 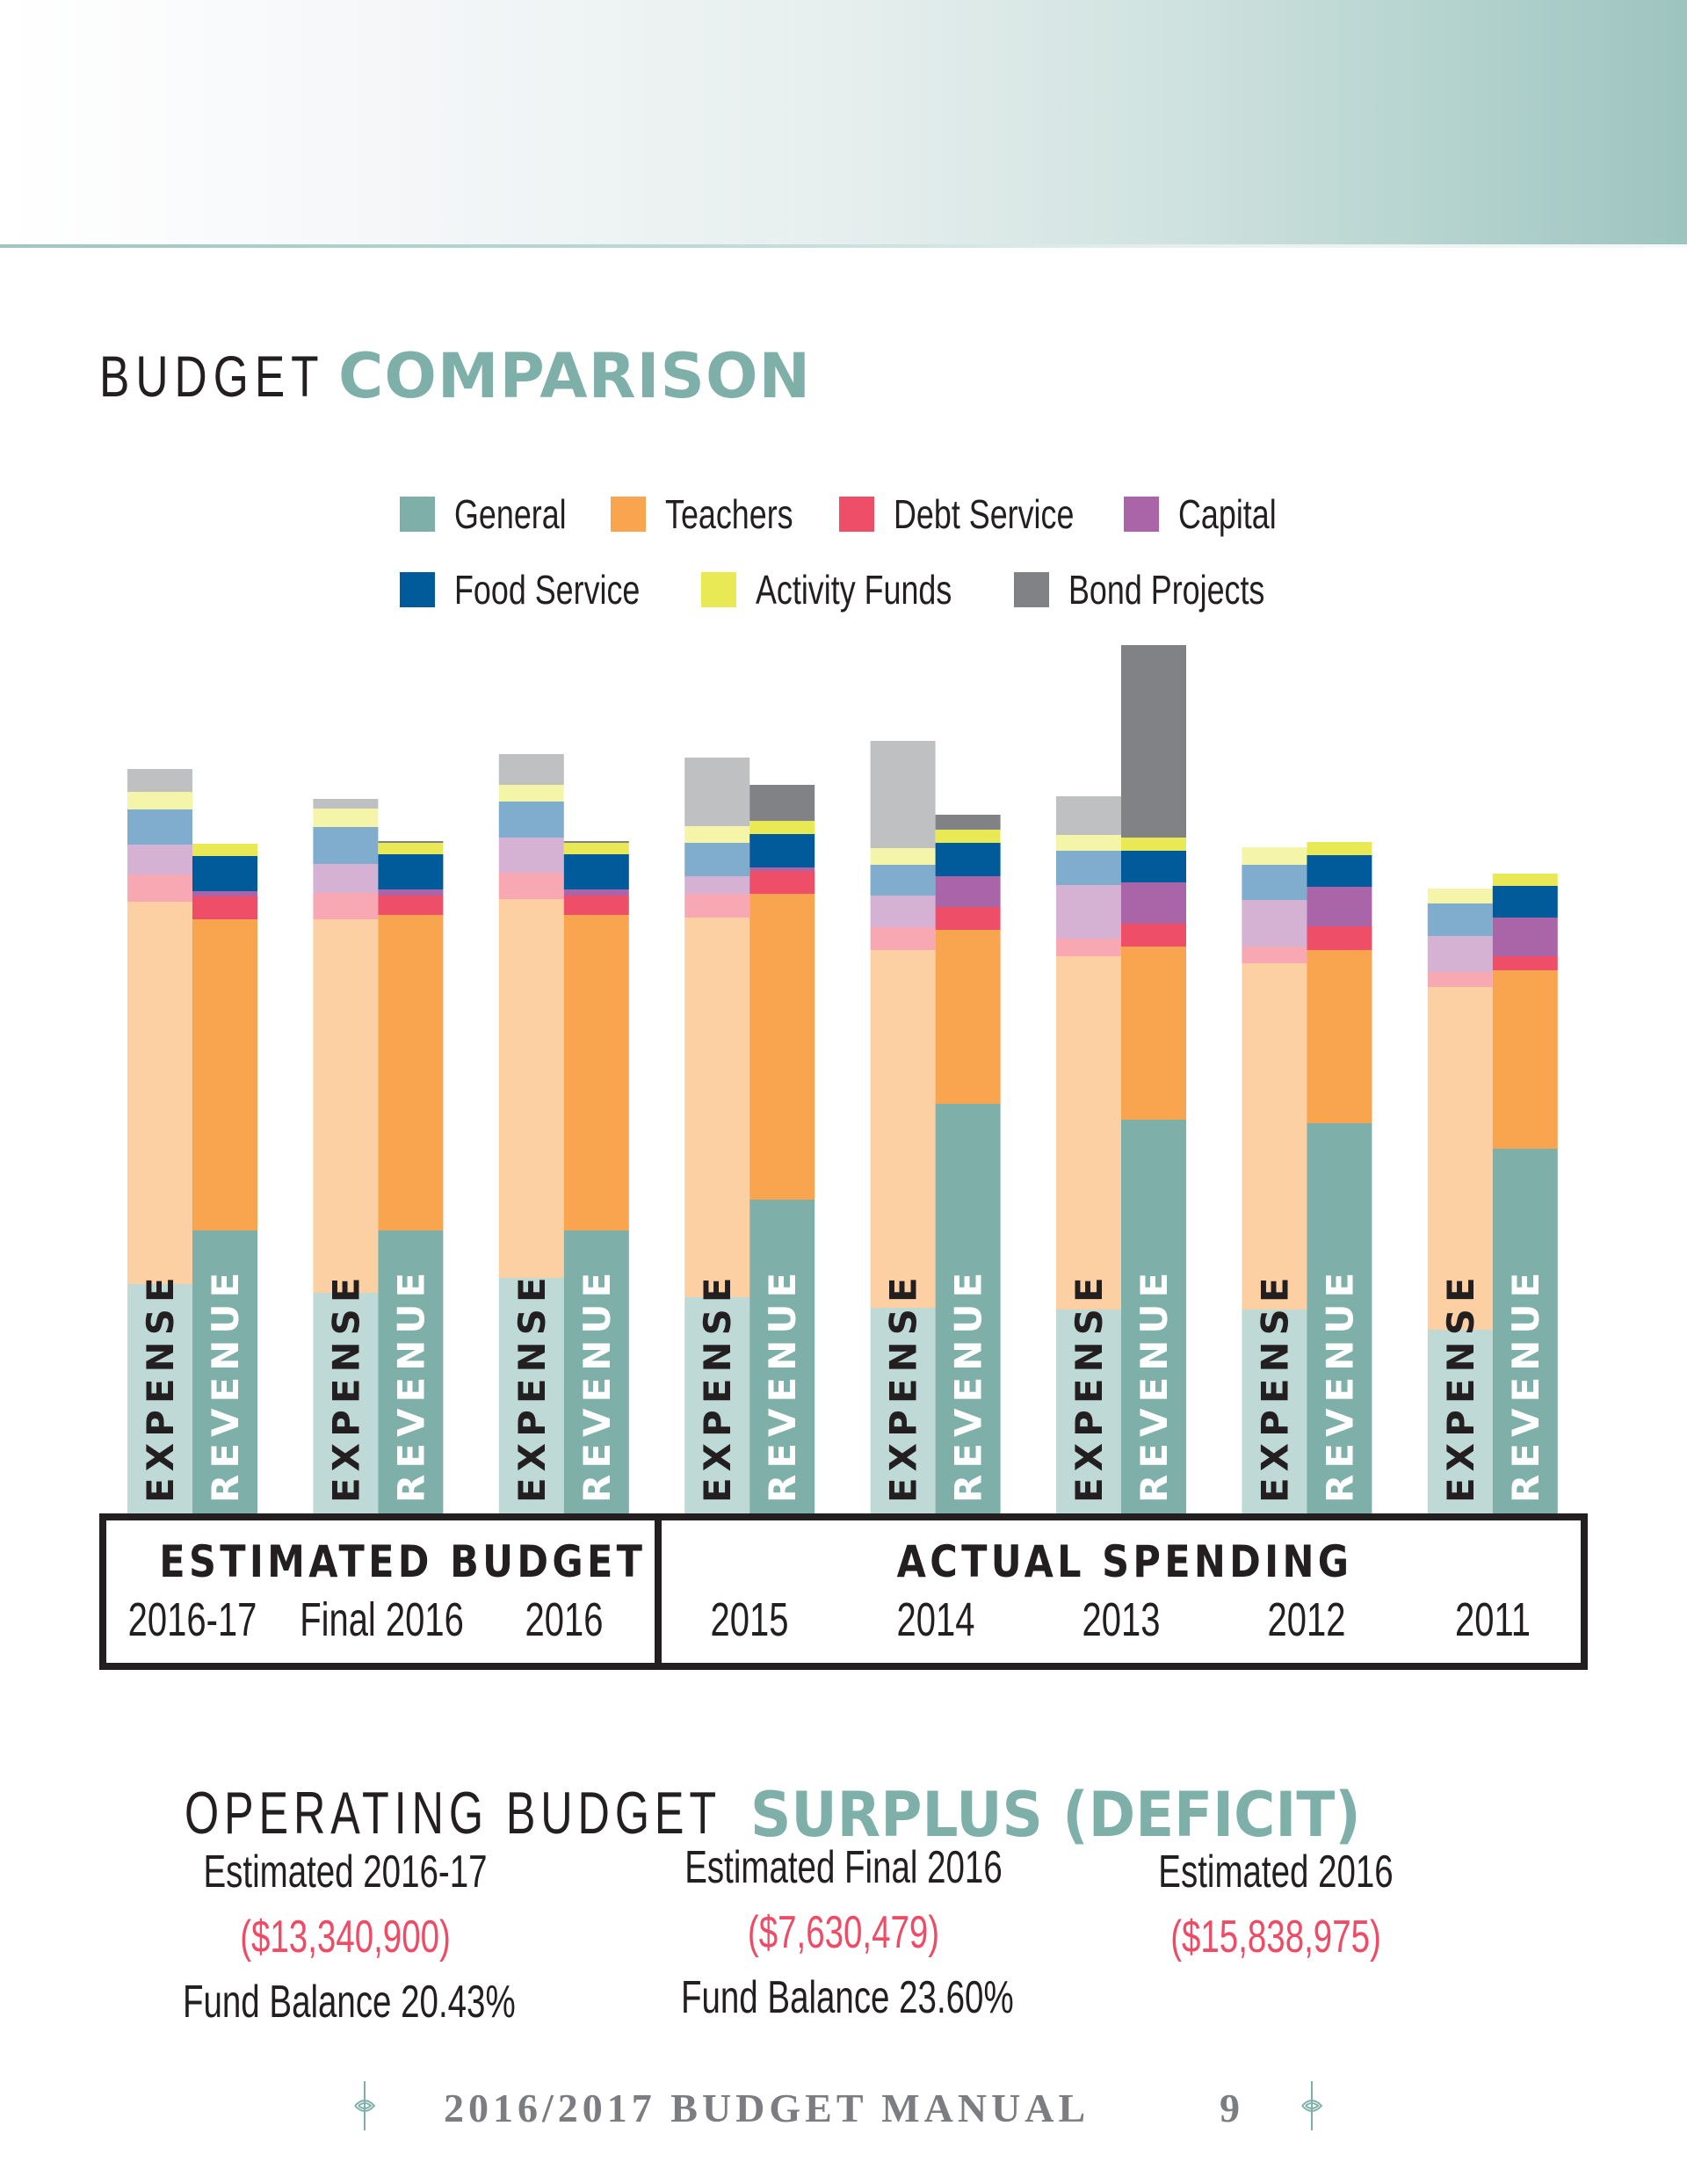 What do you see at coordinates (854, 590) in the screenshot?
I see `legend-label: Activity Funds` at bounding box center [854, 590].